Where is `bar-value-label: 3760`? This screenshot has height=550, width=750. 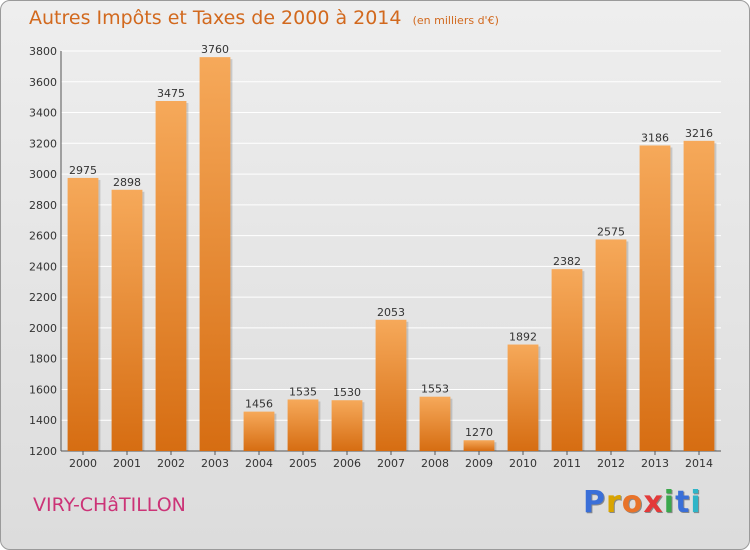 bar-value-label: 3760 is located at coordinates (215, 49).